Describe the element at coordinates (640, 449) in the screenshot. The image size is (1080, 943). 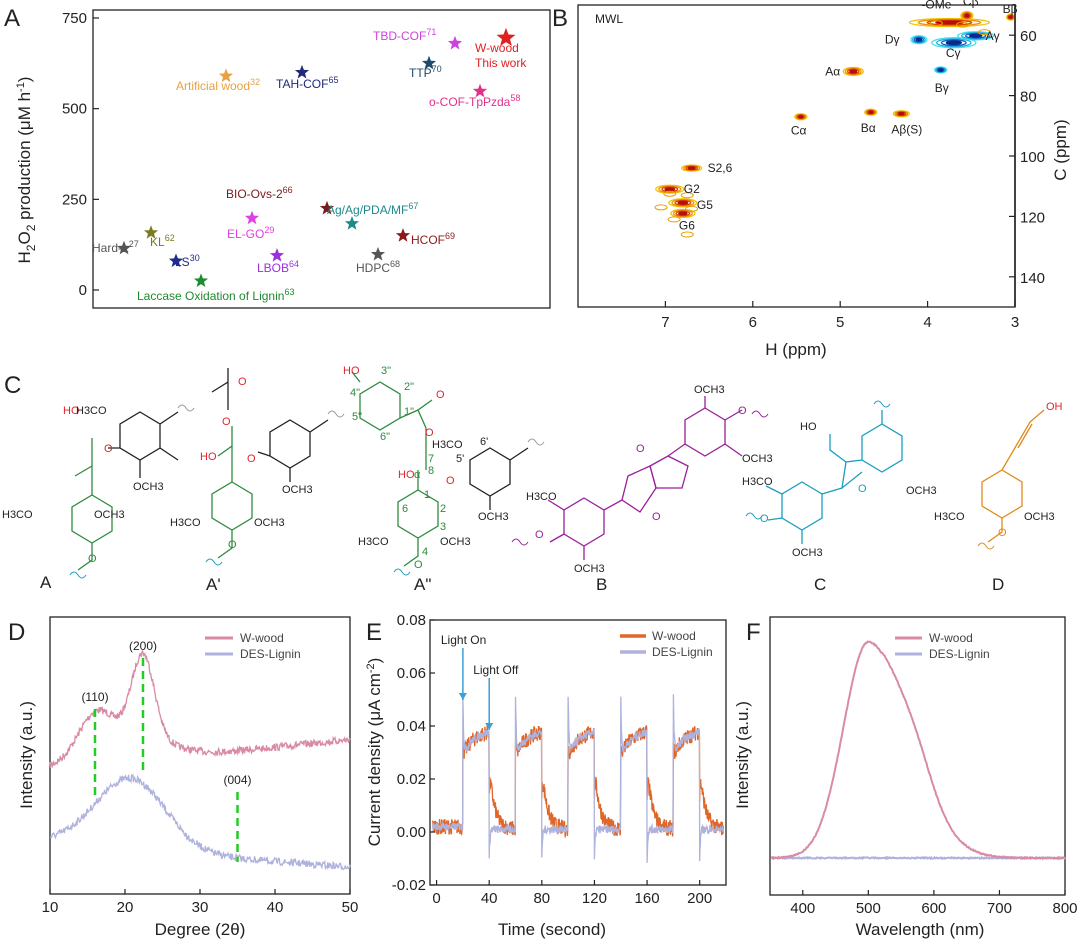
I see `struct-b-o-ring1: O` at that location.